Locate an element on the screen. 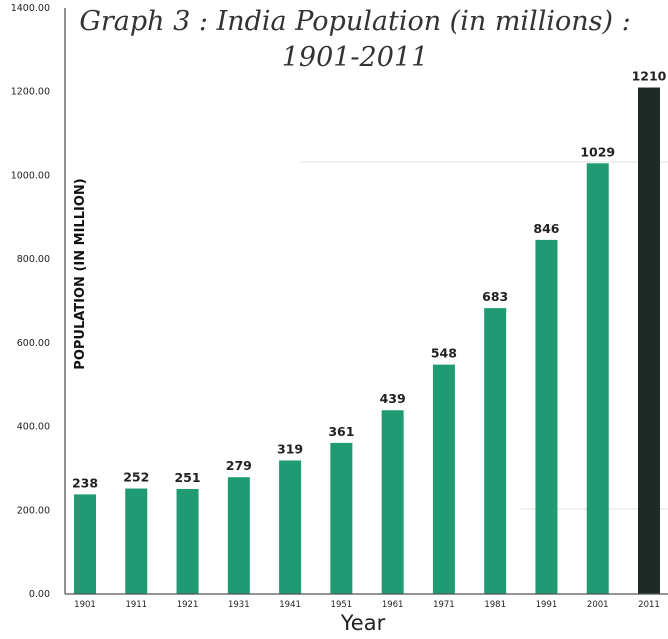 The height and width of the screenshot is (639, 668). bar-1991 is located at coordinates (546, 417).